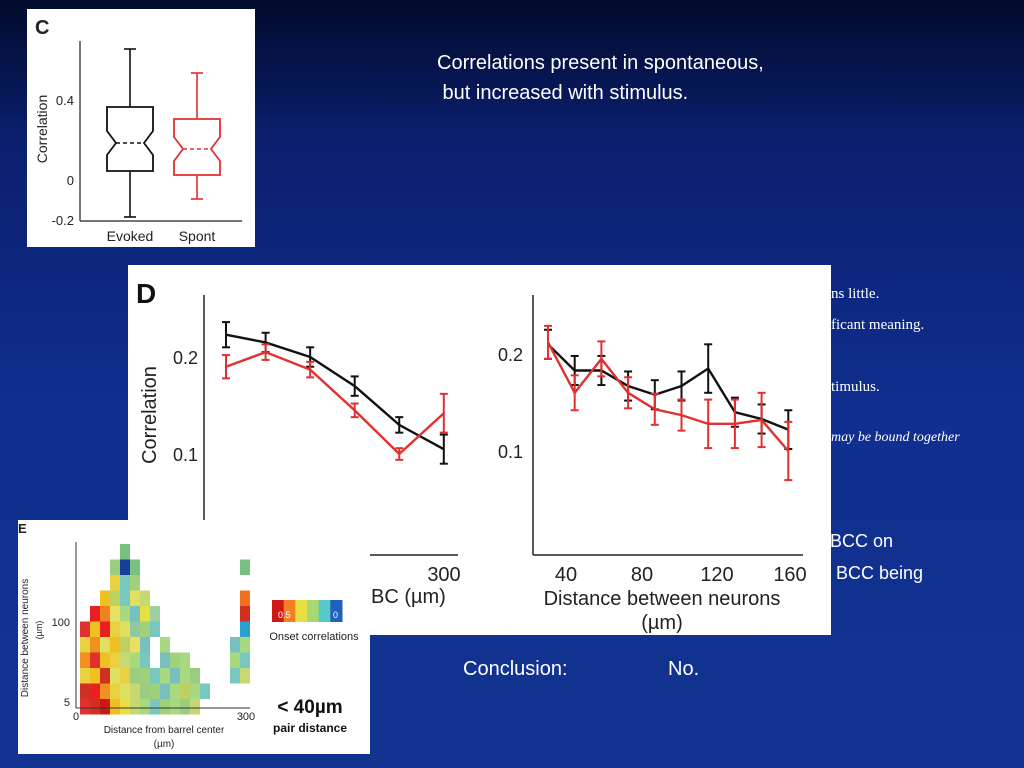  What do you see at coordinates (310, 728) in the screenshot?
I see `pair-distance-label: pair distance` at bounding box center [310, 728].